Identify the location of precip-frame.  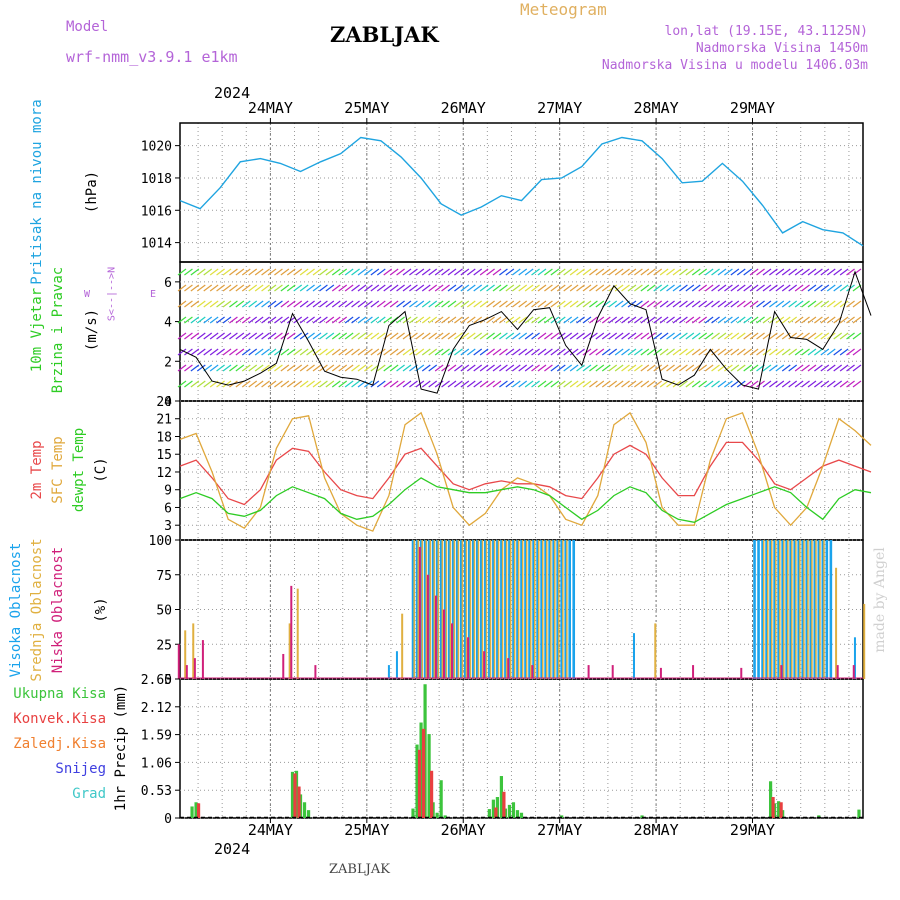
(521, 748).